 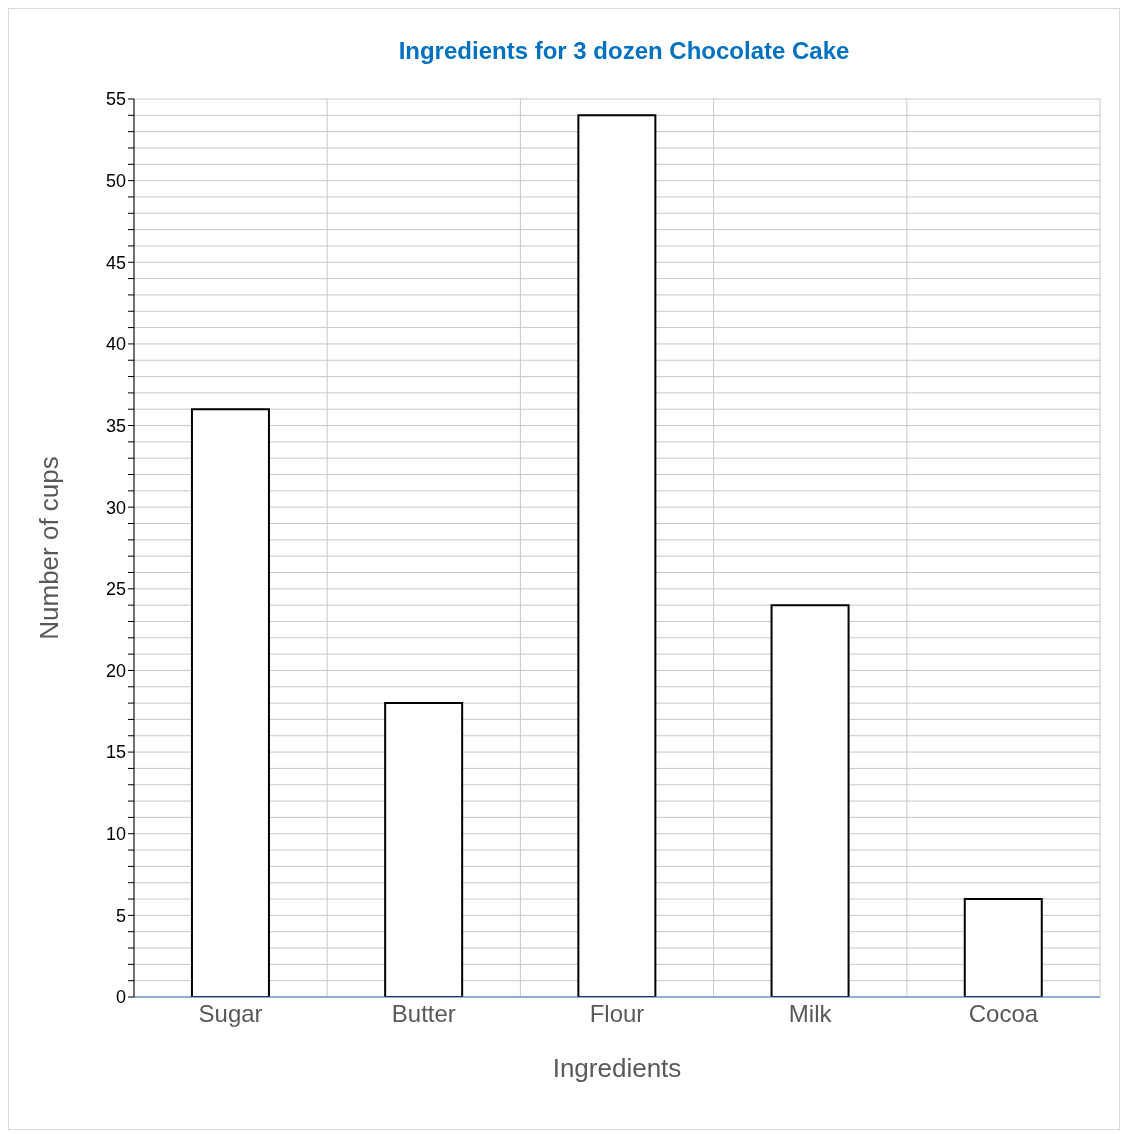 What do you see at coordinates (115, 589) in the screenshot?
I see `y-tick-label: 25` at bounding box center [115, 589].